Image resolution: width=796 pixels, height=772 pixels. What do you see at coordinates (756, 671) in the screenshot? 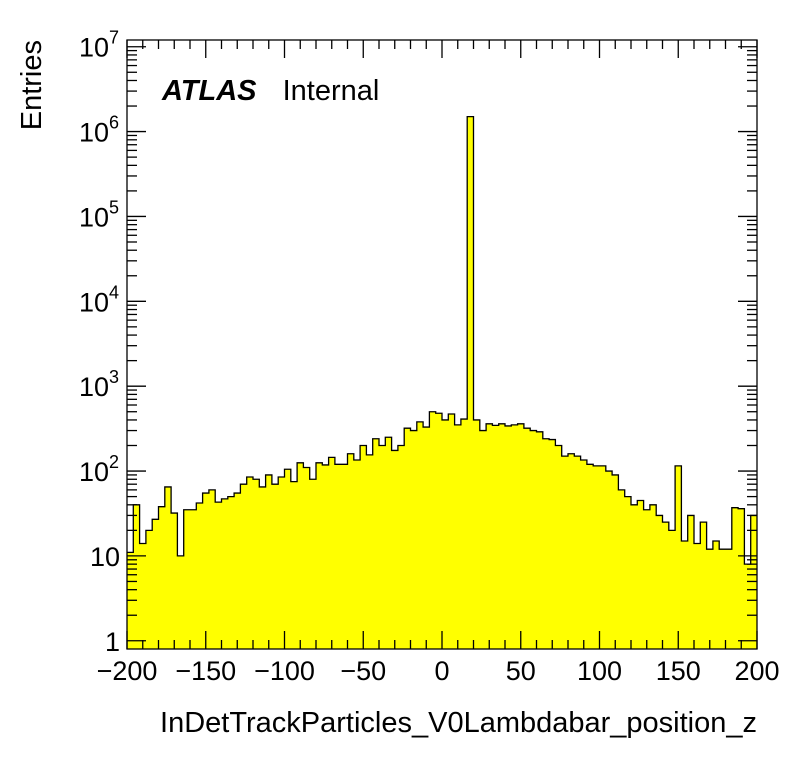
I see `x-tick-label: 200` at bounding box center [756, 671].